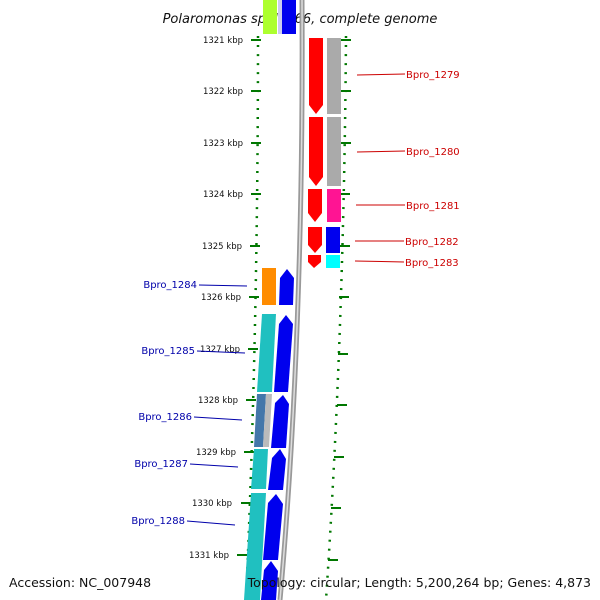  What do you see at coordinates (433, 152) in the screenshot?
I see `gene-label-bpro-1280: Bpro_1280` at bounding box center [433, 152].